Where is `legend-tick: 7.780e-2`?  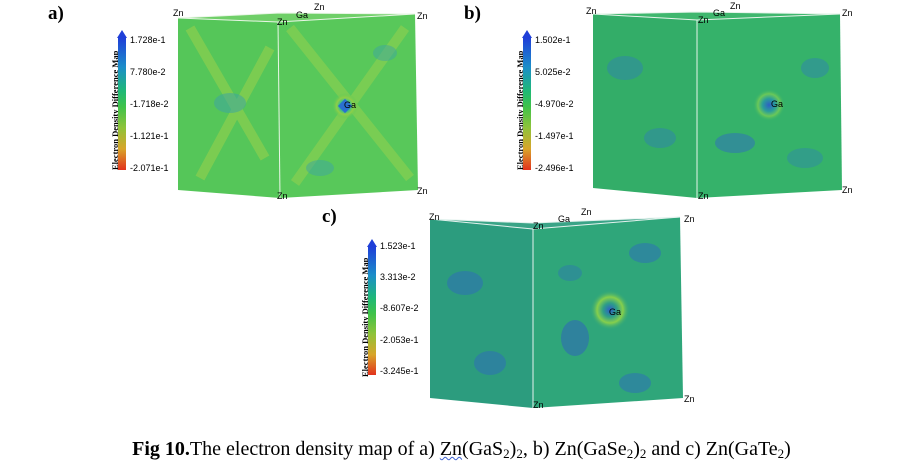 legend-tick: 7.780e-2 is located at coordinates (148, 72).